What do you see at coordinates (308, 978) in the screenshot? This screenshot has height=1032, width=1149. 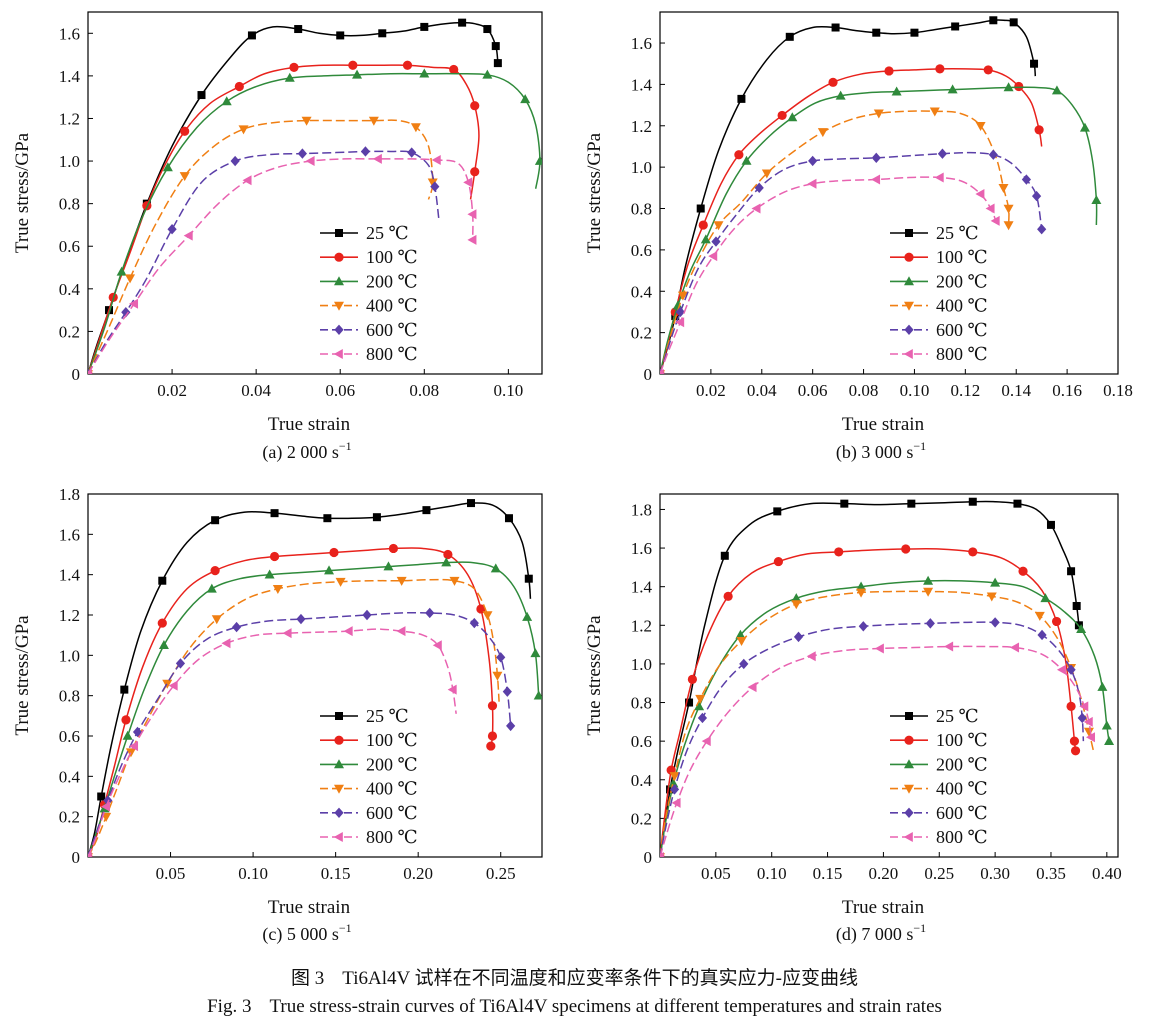 I see `caption-cn-number: 图 3` at bounding box center [308, 978].